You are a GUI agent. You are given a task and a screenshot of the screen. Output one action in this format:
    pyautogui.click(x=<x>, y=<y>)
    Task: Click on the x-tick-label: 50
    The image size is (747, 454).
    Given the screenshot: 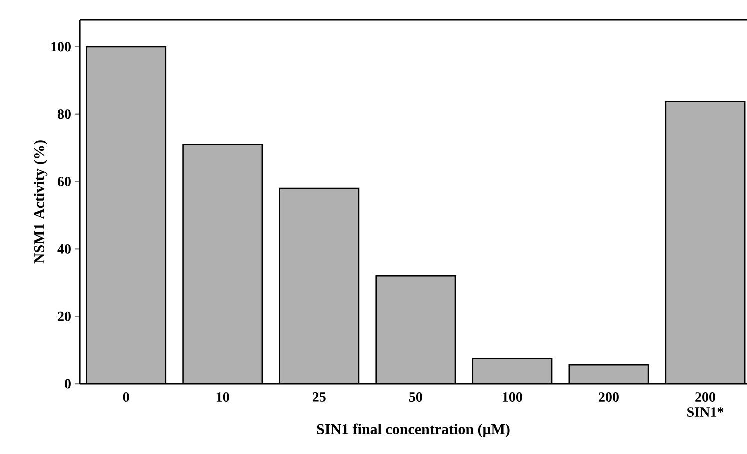 What is the action you would take?
    pyautogui.click(x=415, y=397)
    